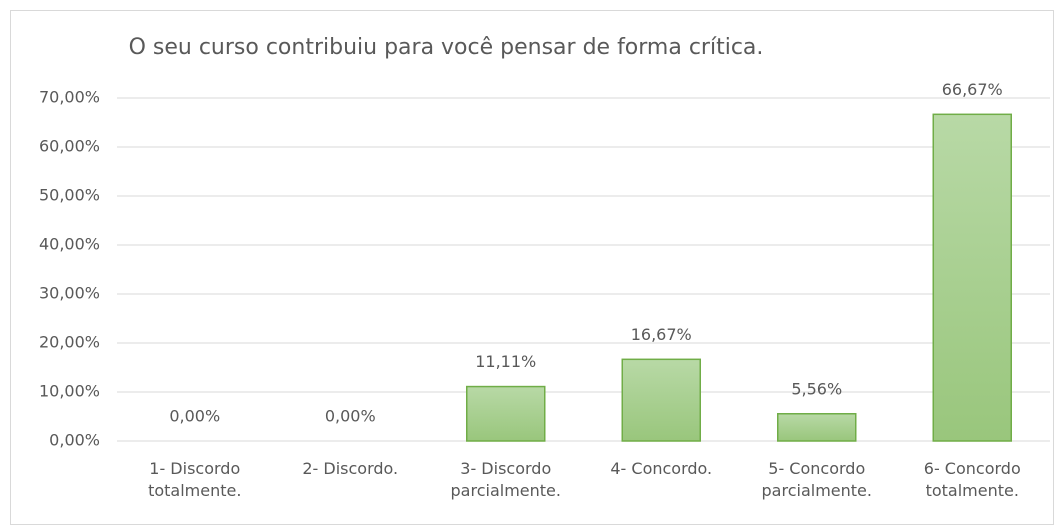 Image resolution: width=1064 pixels, height=525 pixels. I want to click on data-label: 66,67%, so click(972, 89).